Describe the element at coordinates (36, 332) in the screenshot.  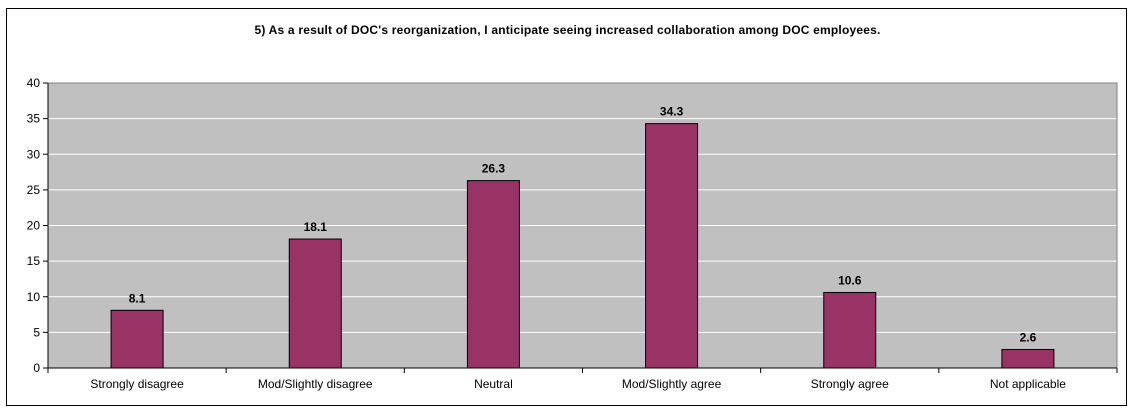
I see `y-tick-label: 5` at that location.